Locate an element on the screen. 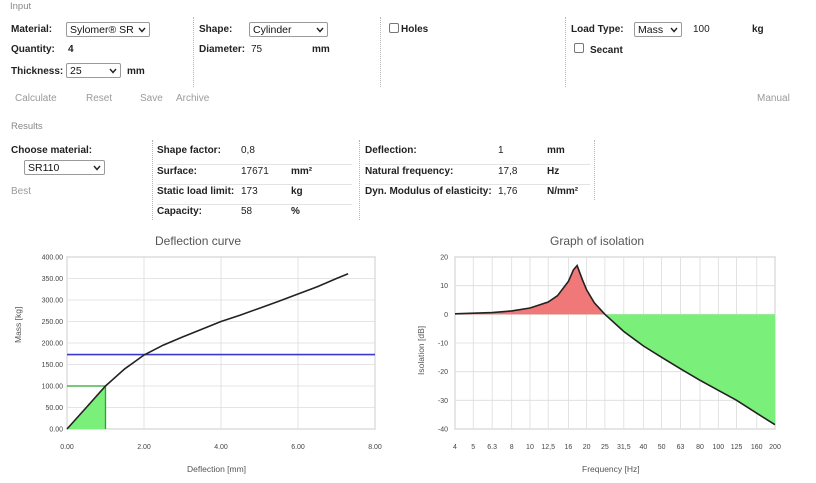  holes-checkbox is located at coordinates (394, 28).